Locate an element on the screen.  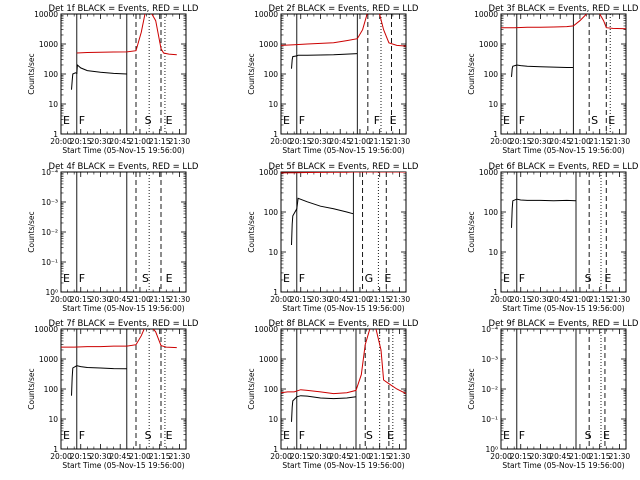
panel-title: Det 4f BLACK = Events, RED = LLD is located at coordinates (124, 167).